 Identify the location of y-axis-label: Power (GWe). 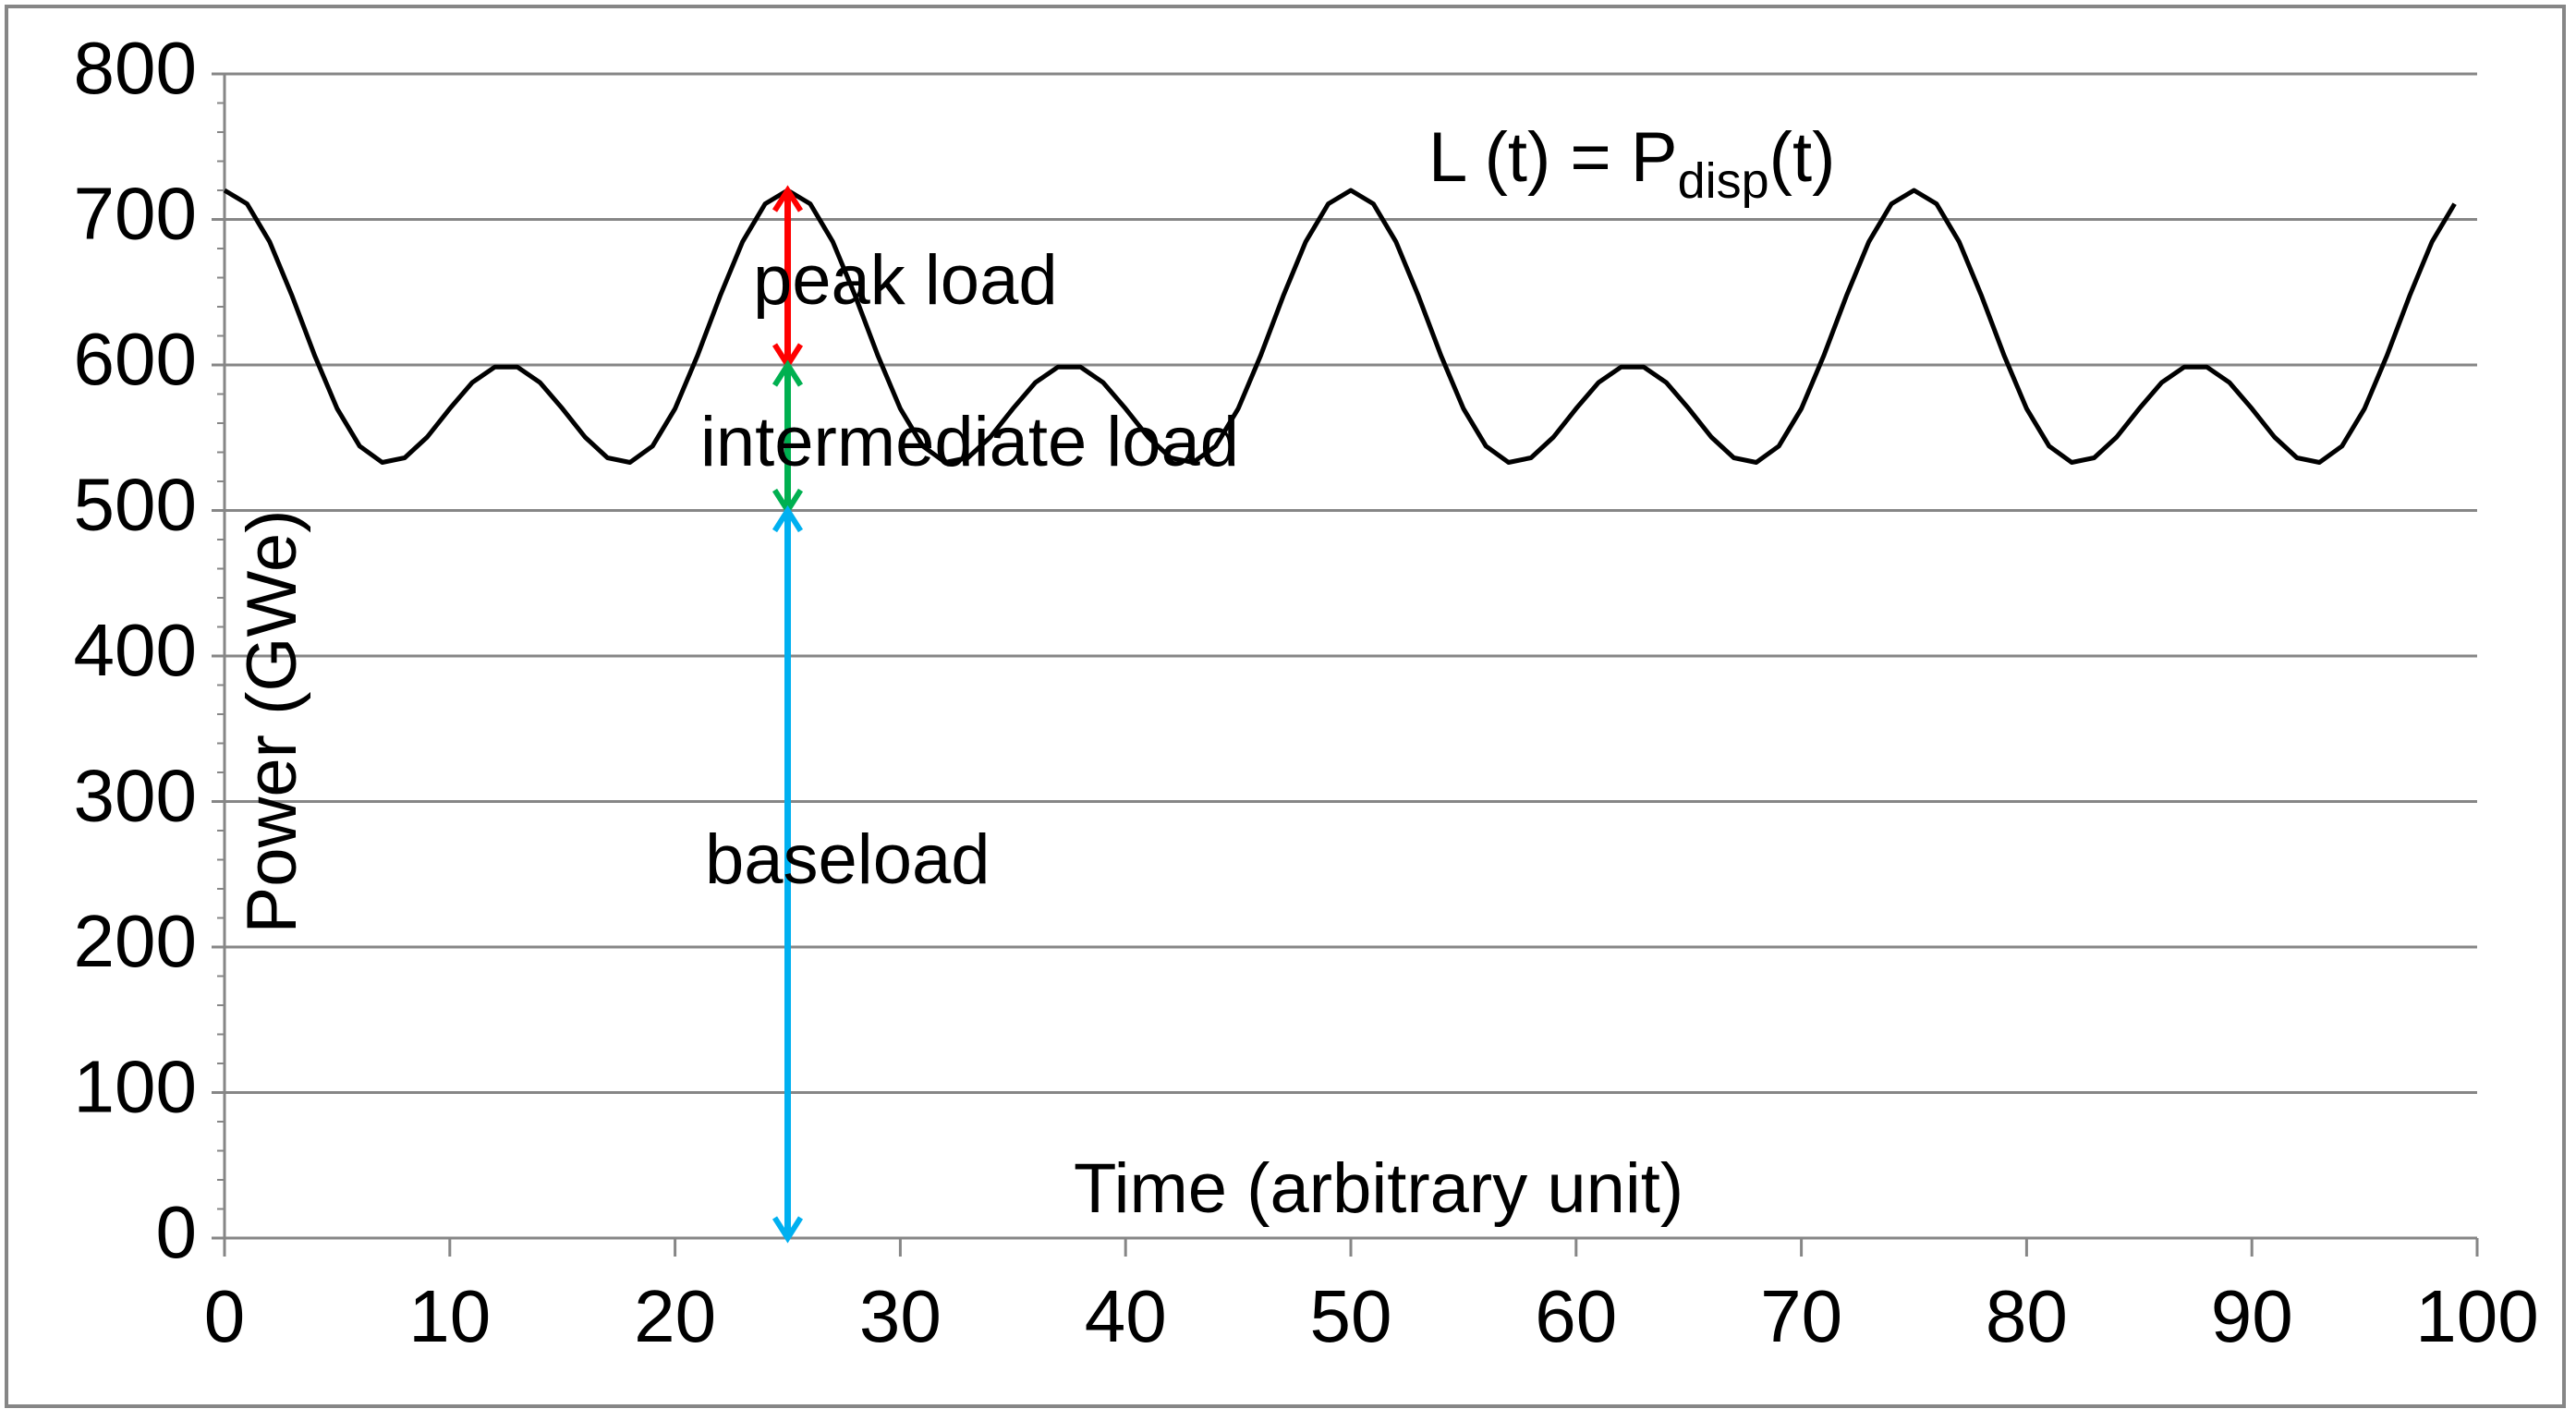
(272, 722).